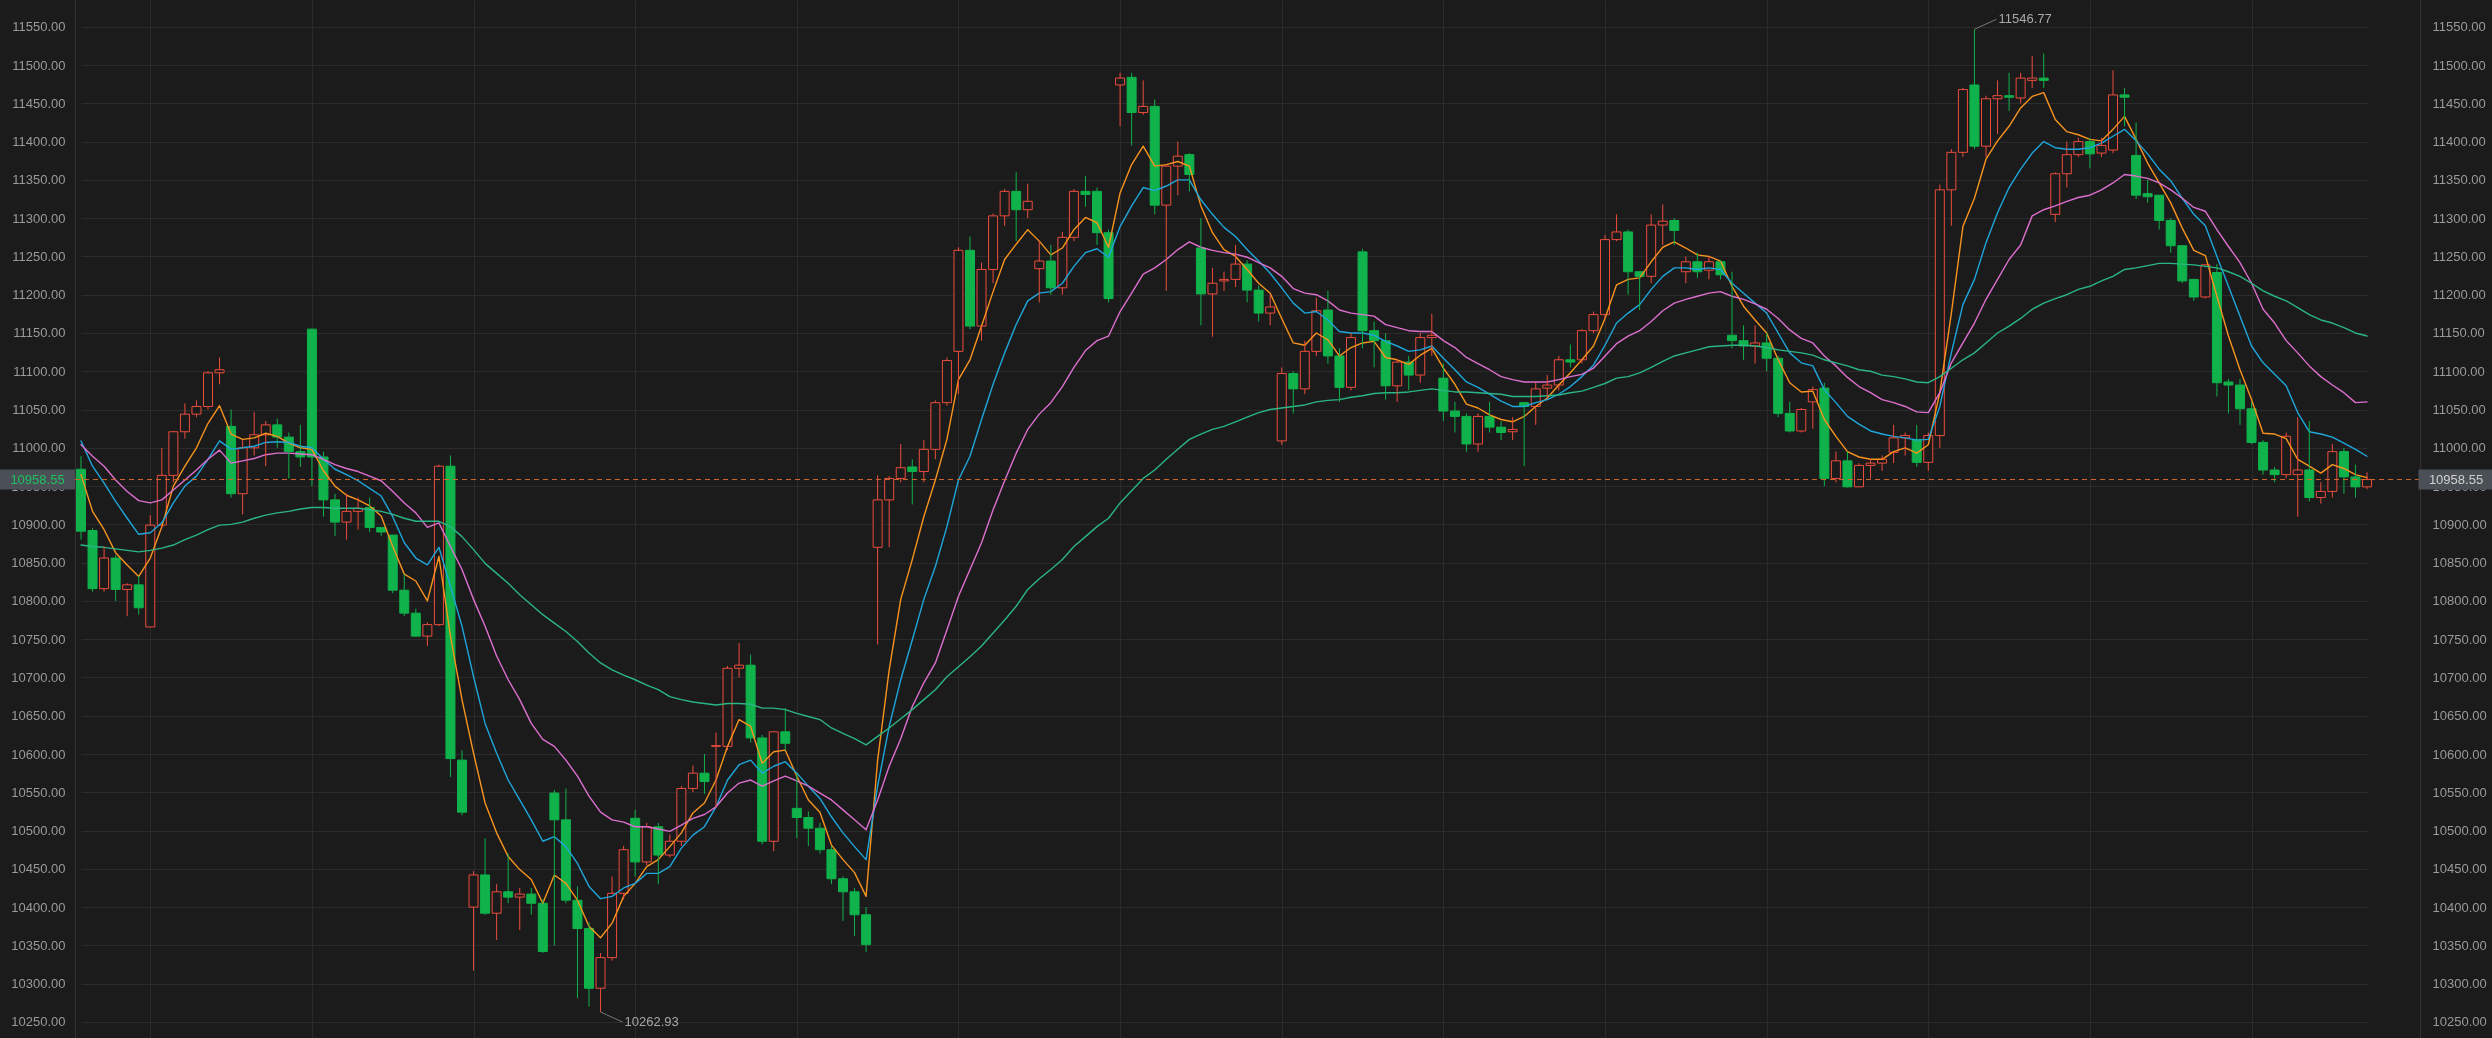 This screenshot has width=2492, height=1038. Describe the element at coordinates (2459, 256) in the screenshot. I see `y2-tick-label: 11250.00` at that location.